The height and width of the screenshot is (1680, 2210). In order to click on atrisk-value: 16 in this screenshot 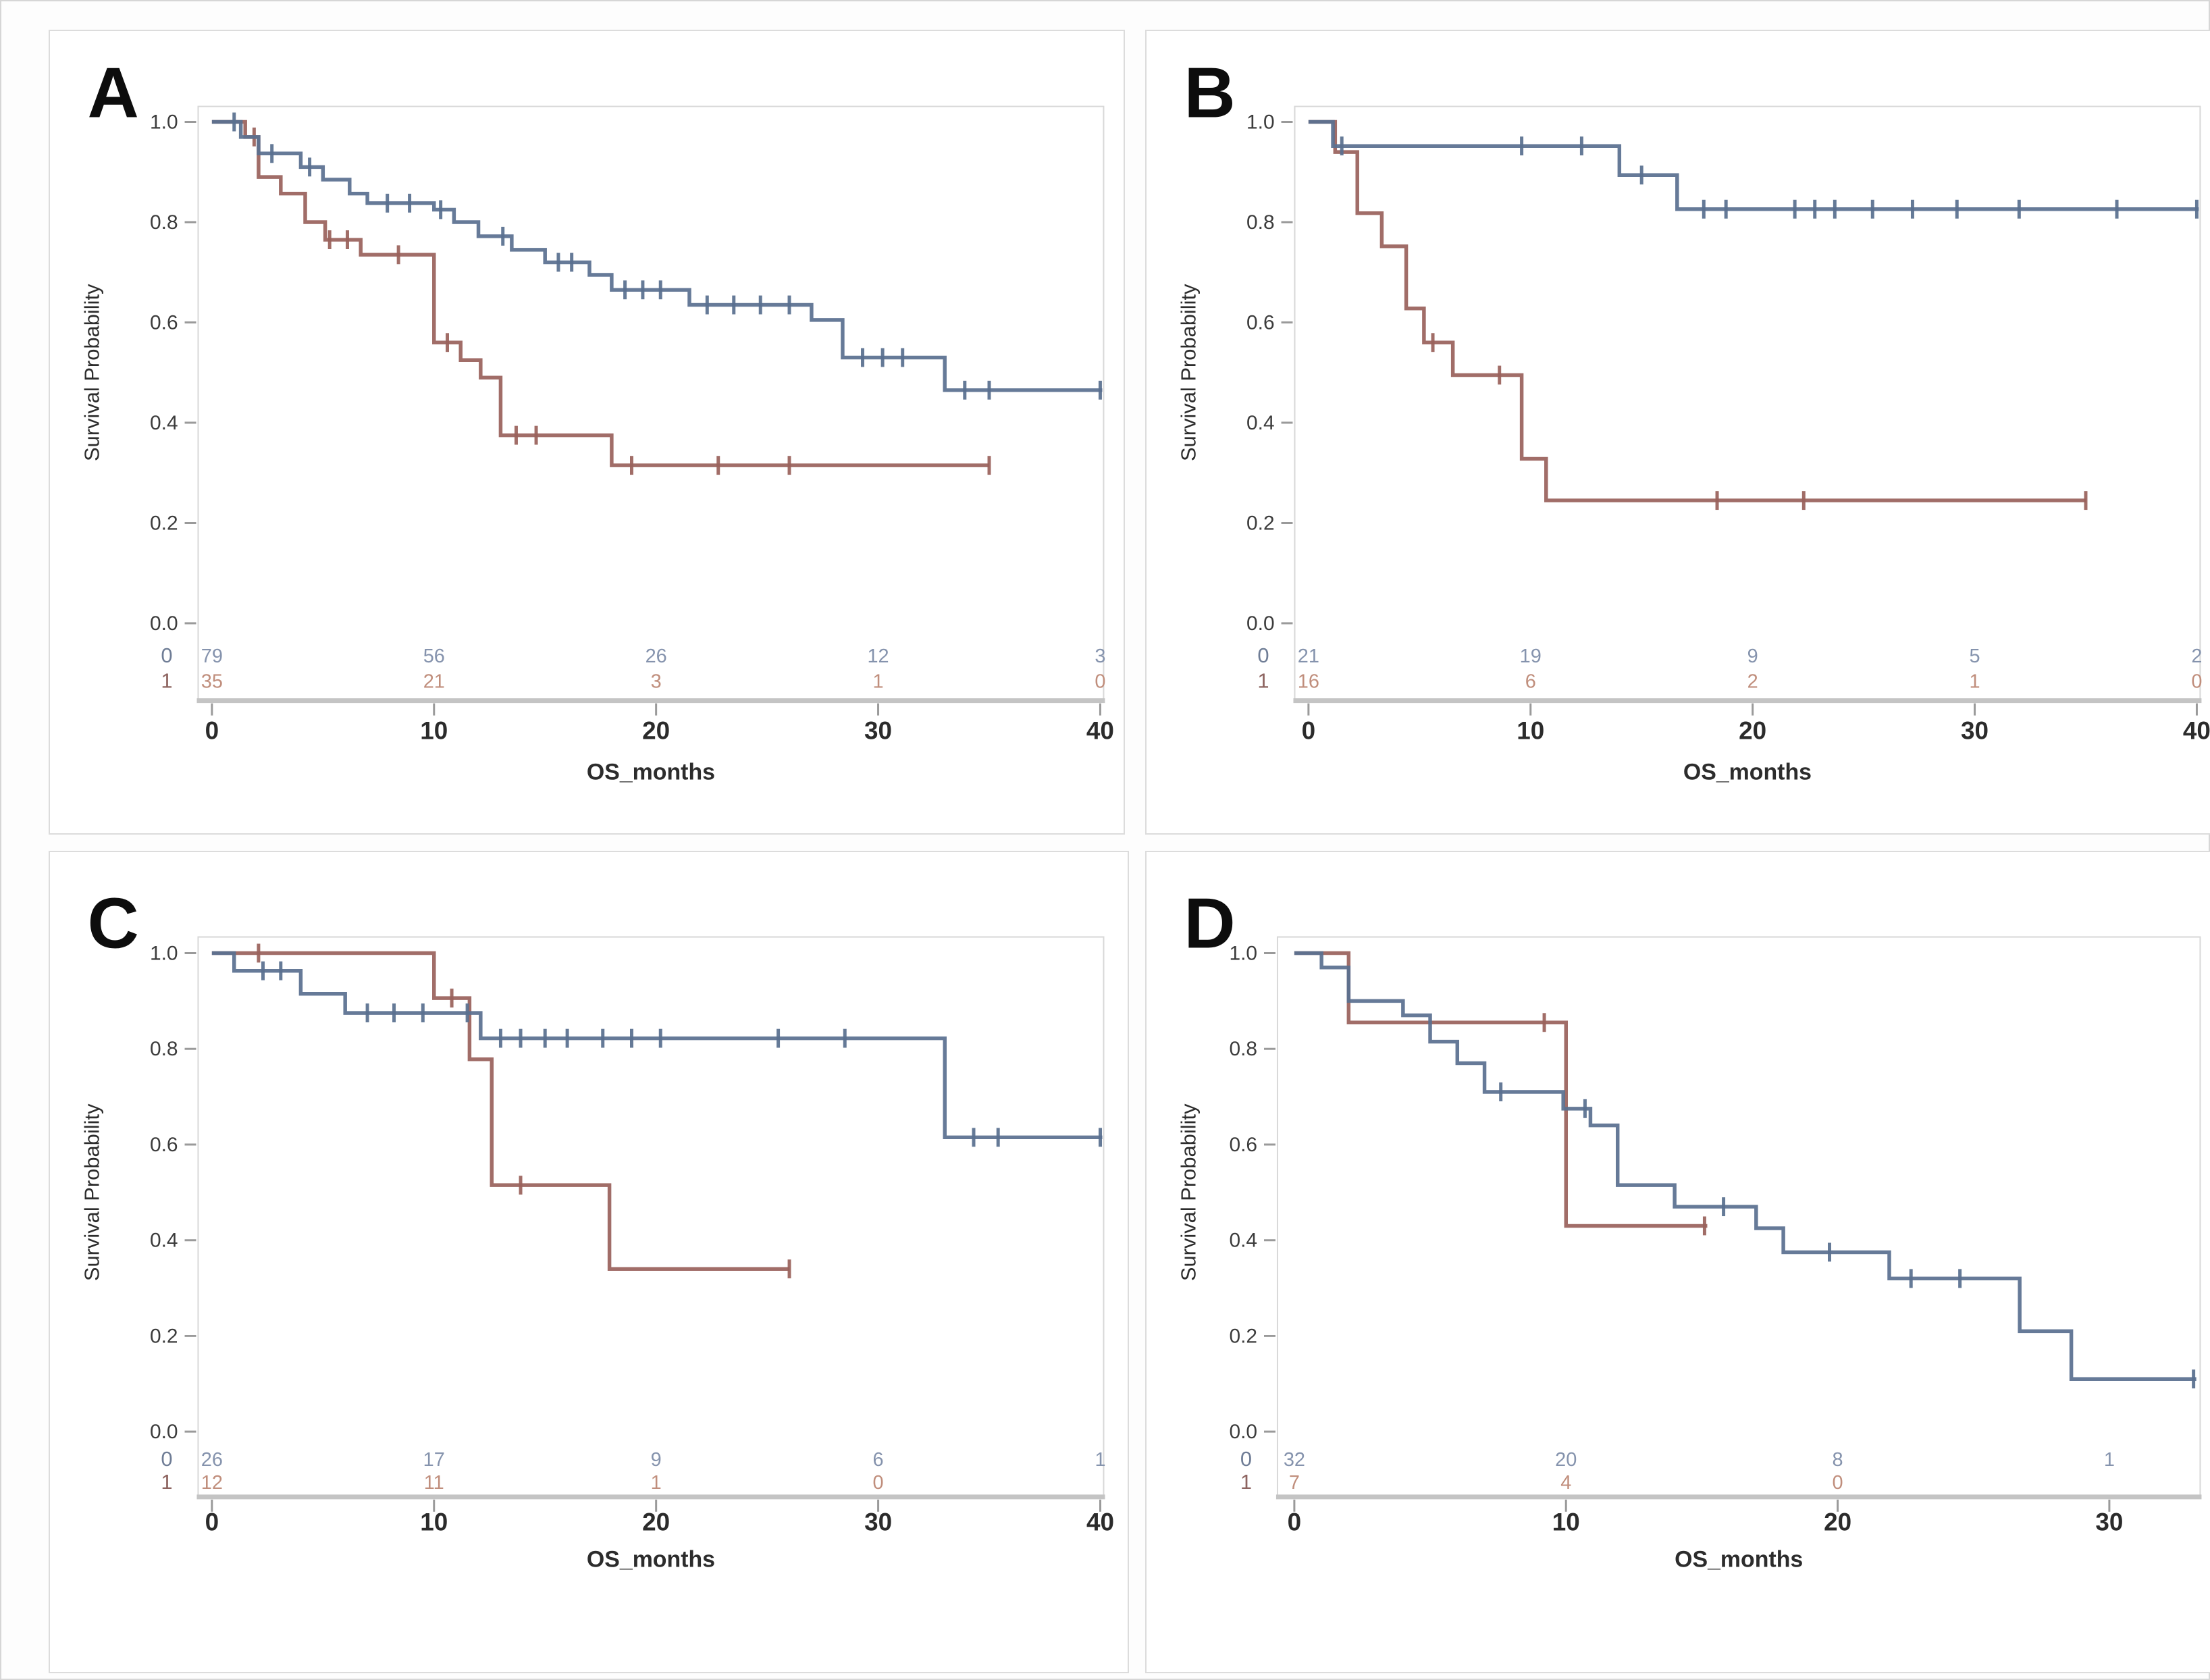, I will do `click(1308, 682)`.